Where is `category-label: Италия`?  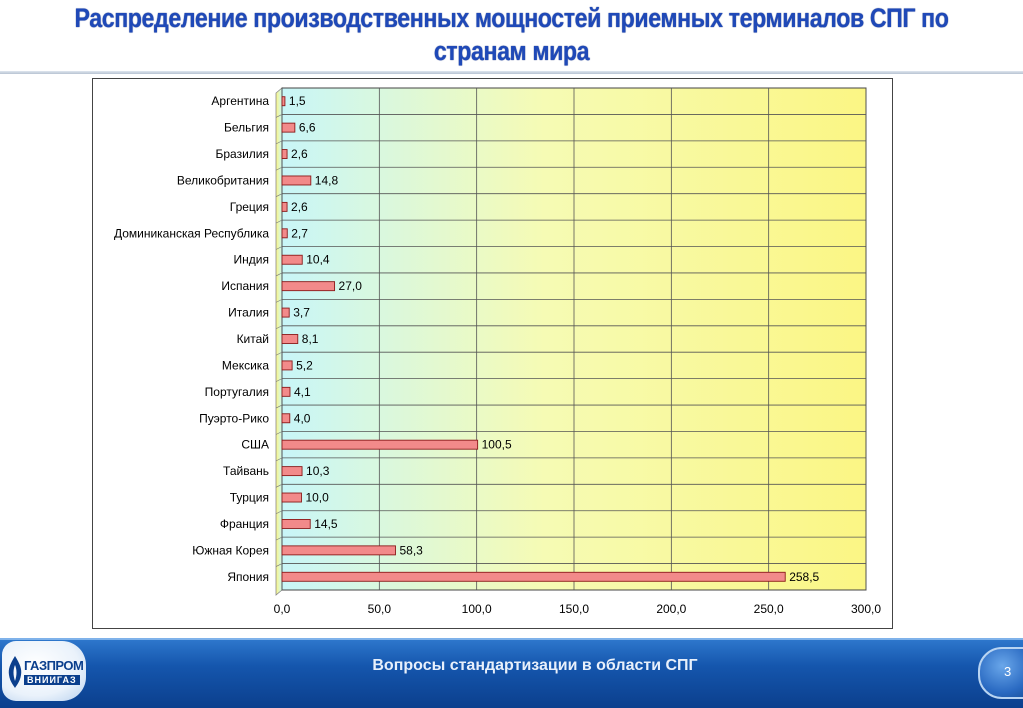 category-label: Италия is located at coordinates (248, 313).